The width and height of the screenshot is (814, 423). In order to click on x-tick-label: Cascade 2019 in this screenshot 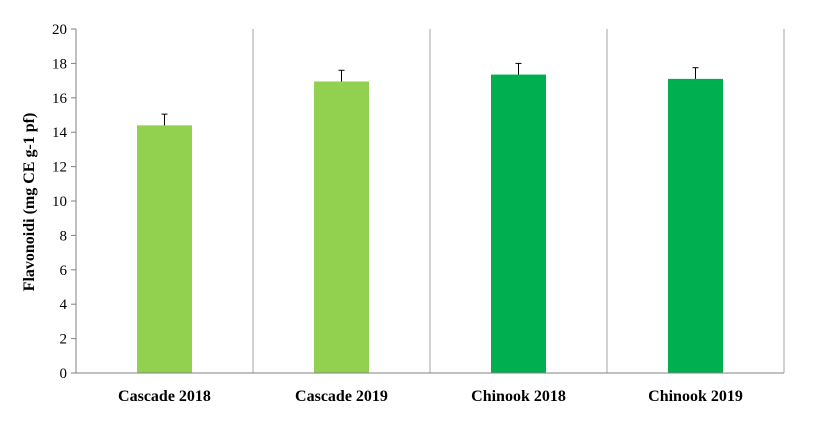, I will do `click(341, 396)`.